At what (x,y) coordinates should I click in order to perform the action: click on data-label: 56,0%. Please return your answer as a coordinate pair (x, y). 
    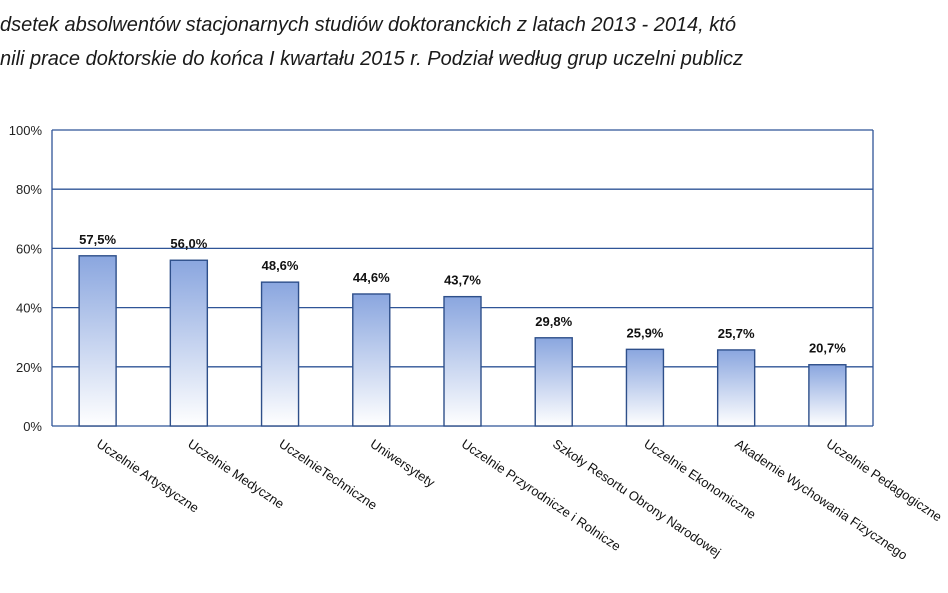
    Looking at the image, I should click on (188, 243).